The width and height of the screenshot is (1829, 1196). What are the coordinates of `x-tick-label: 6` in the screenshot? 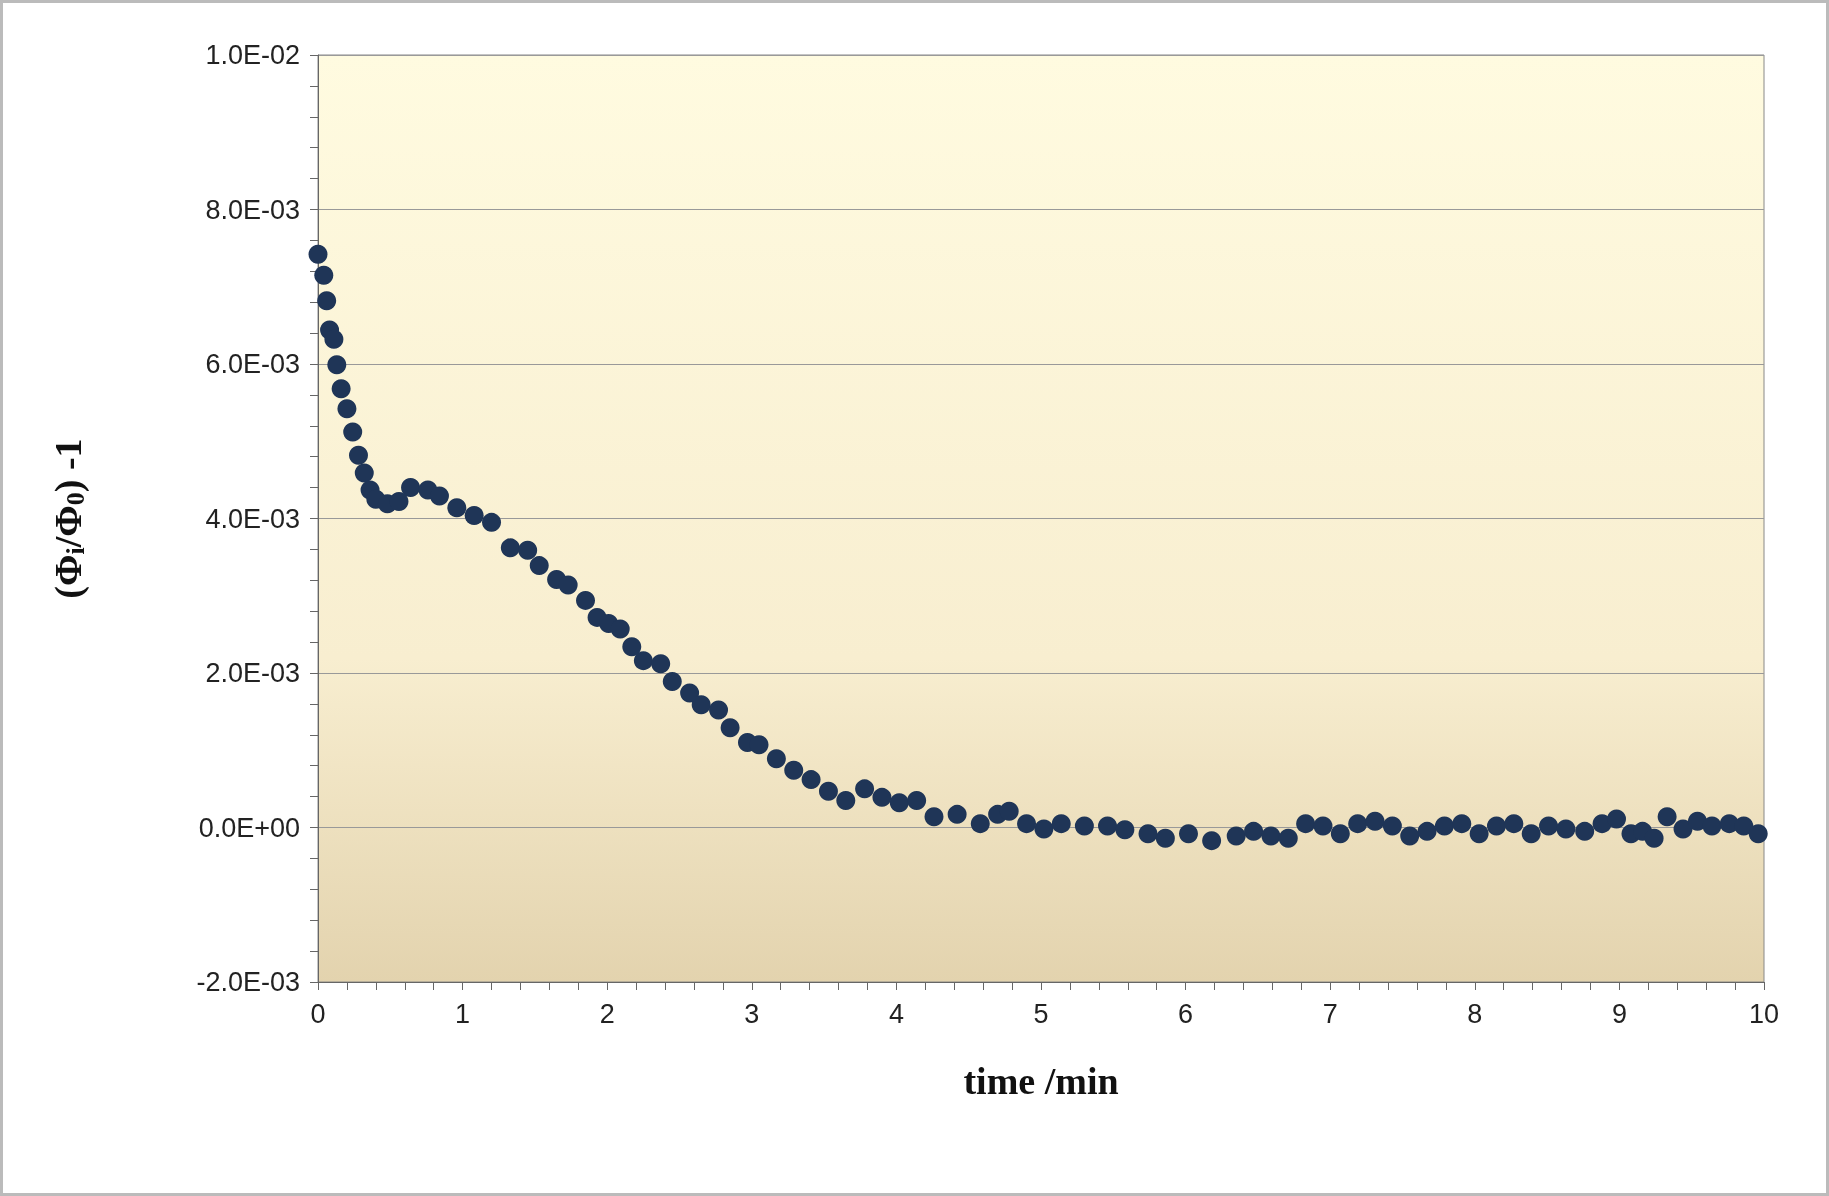 It's located at (1186, 1013).